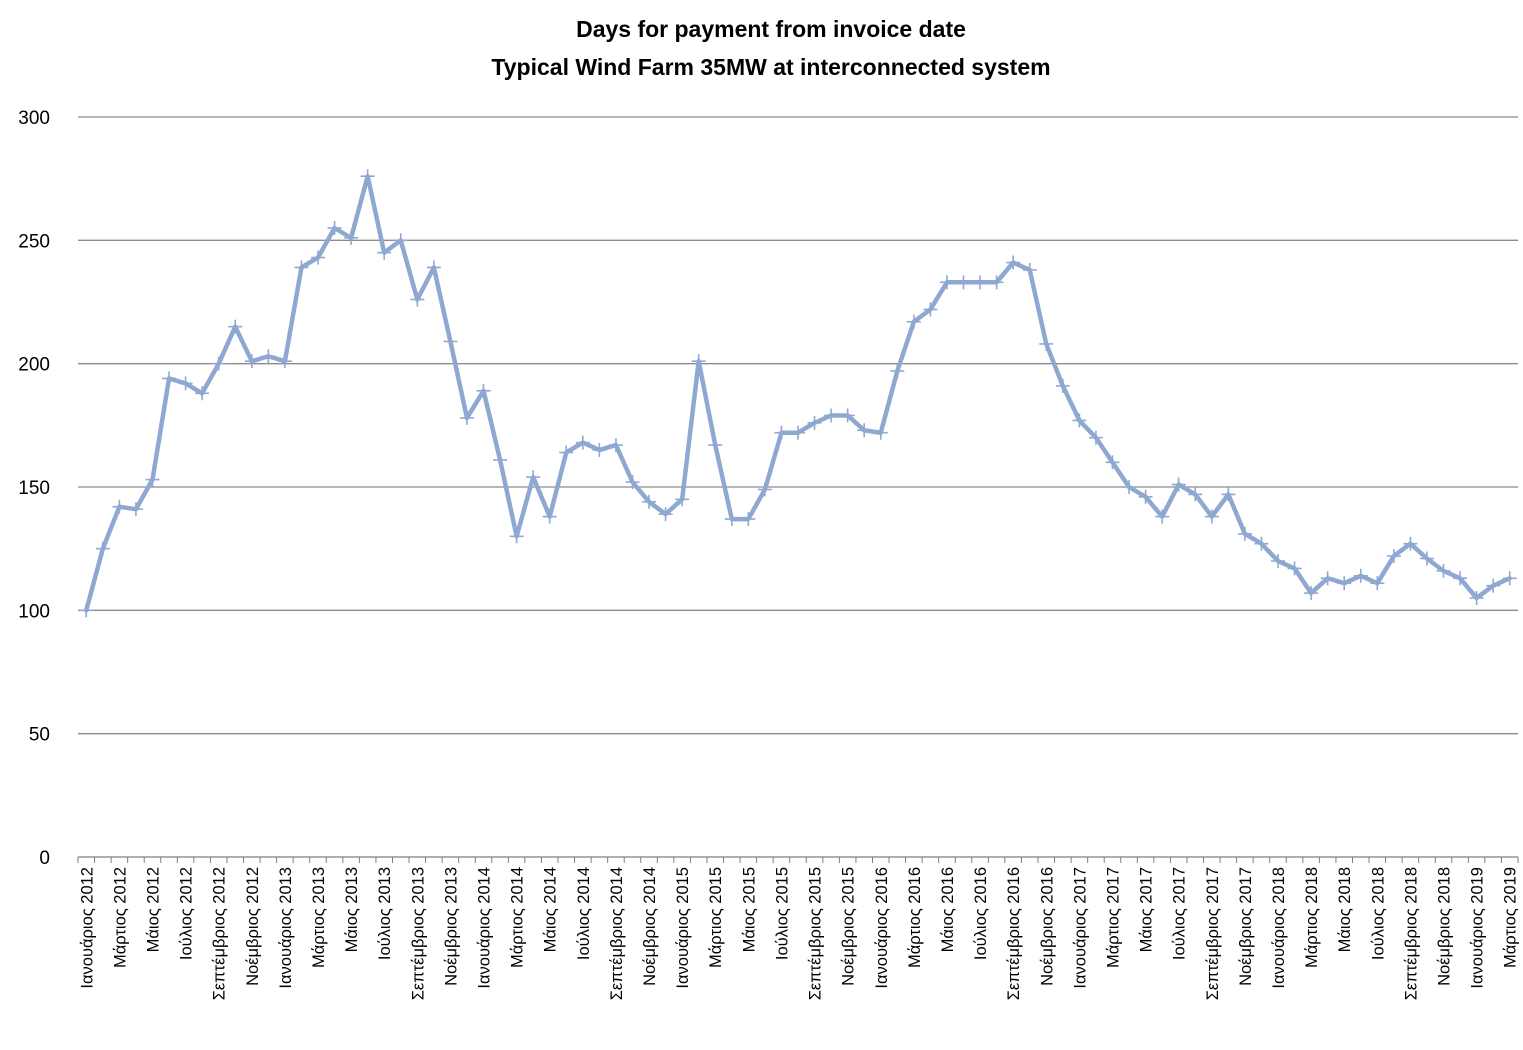 The height and width of the screenshot is (1050, 1523). What do you see at coordinates (1312, 917) in the screenshot?
I see `x-tick-label: Μάρτιος 2018` at bounding box center [1312, 917].